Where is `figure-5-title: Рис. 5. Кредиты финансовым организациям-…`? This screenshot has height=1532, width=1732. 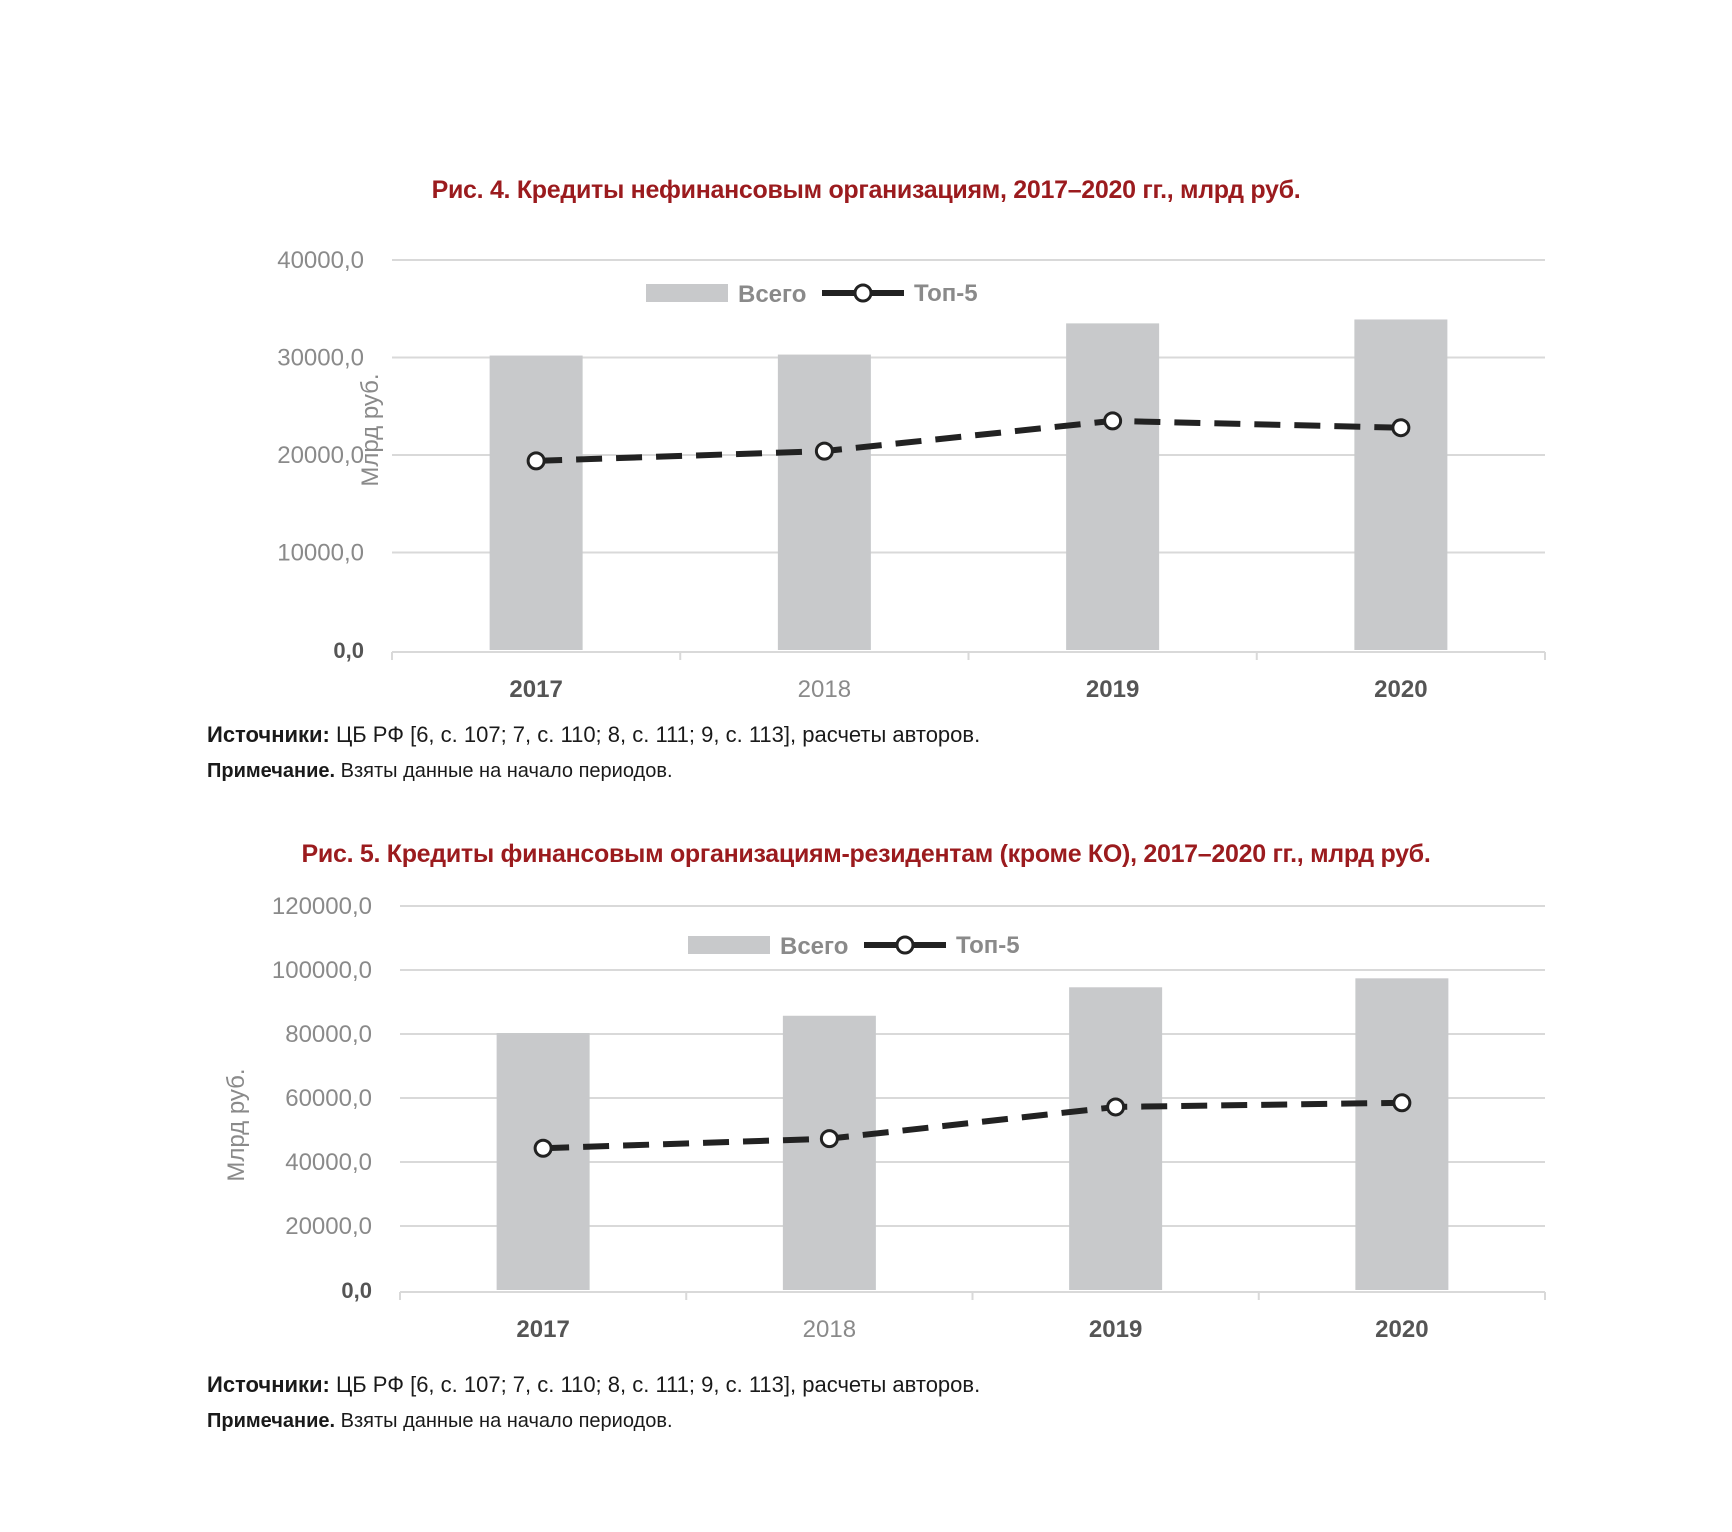 figure-5-title: Рис. 5. Кредиты финансовым организациям-… is located at coordinates (866, 854).